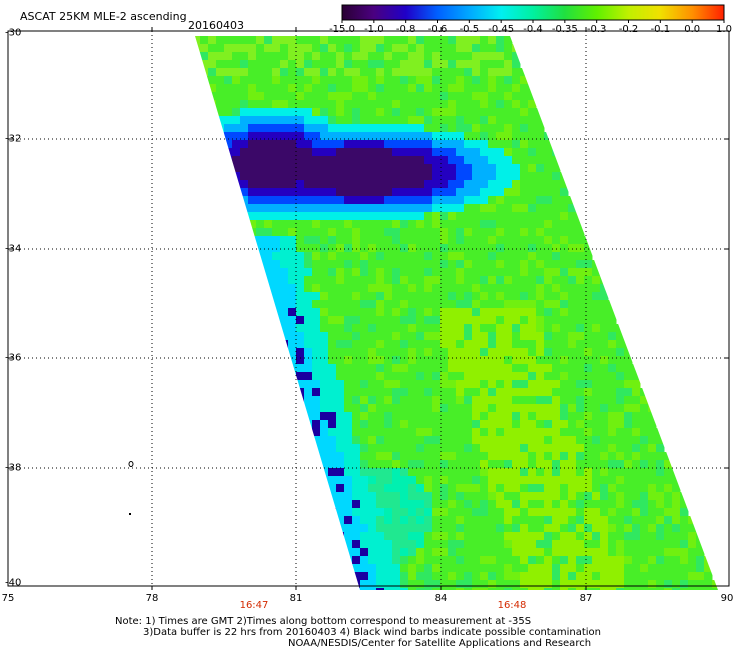 This screenshot has width=740, height=650. I want to click on colorbar-label: 0.0, so click(692, 29).